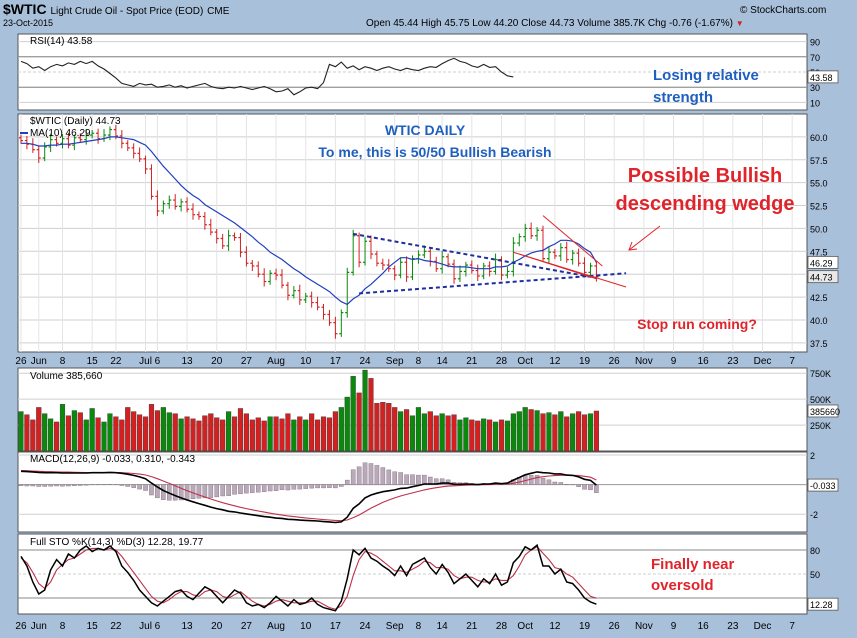  I want to click on sto-x-tick-label: Jun, so click(39, 626).